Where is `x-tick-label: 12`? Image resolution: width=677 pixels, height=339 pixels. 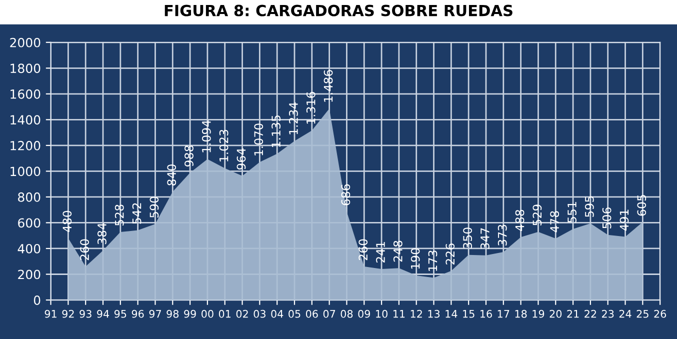
x-tick-label: 12 is located at coordinates (416, 314).